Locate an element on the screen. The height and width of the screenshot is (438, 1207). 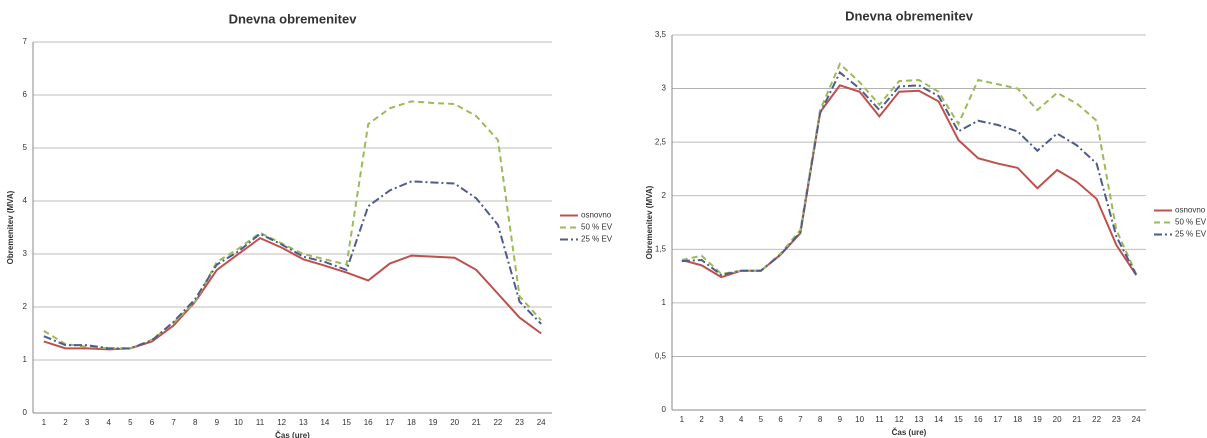
y-tick-label: 6 is located at coordinates (25, 94).